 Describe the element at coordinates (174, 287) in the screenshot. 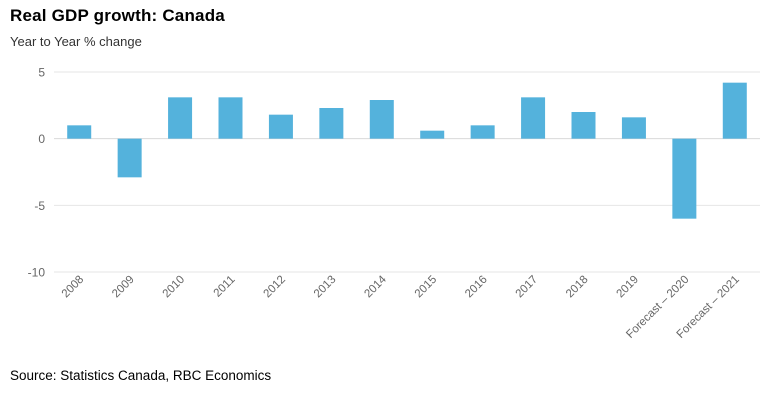

I see `x-tick-label: 2010` at that location.